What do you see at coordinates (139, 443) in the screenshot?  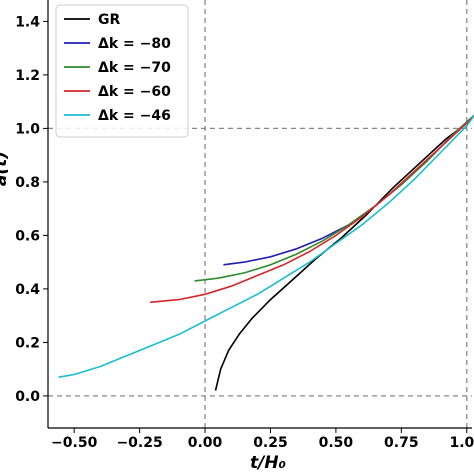 I see `x-tick-label: −0.25` at bounding box center [139, 443].